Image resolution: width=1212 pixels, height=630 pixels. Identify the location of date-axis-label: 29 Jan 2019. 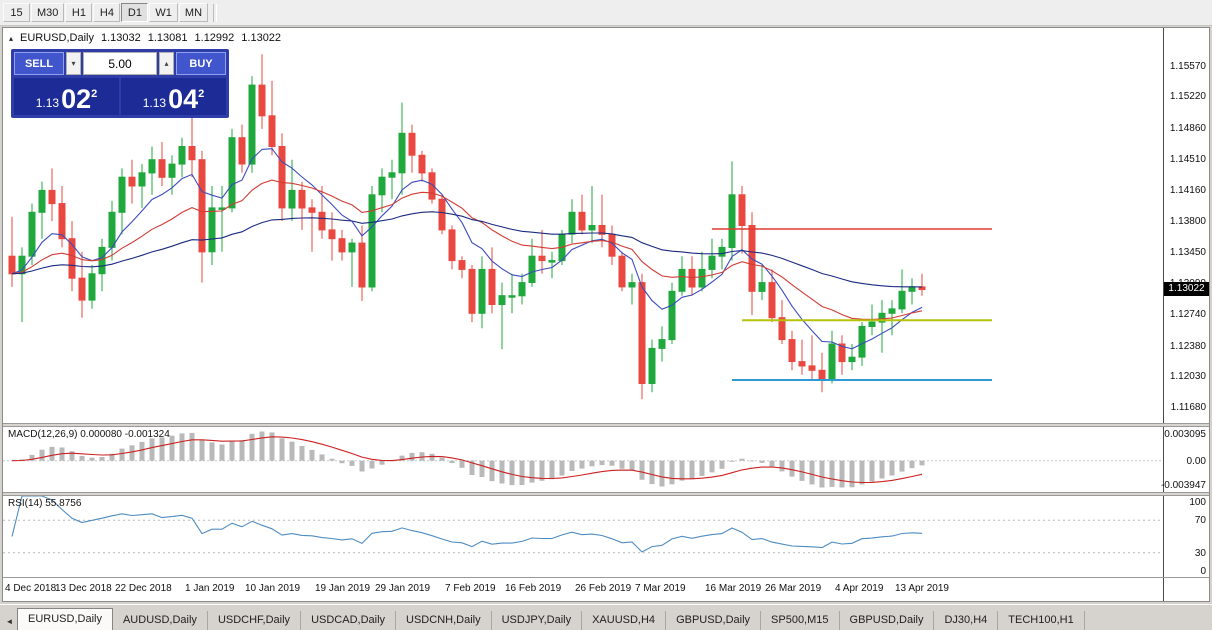
(403, 588).